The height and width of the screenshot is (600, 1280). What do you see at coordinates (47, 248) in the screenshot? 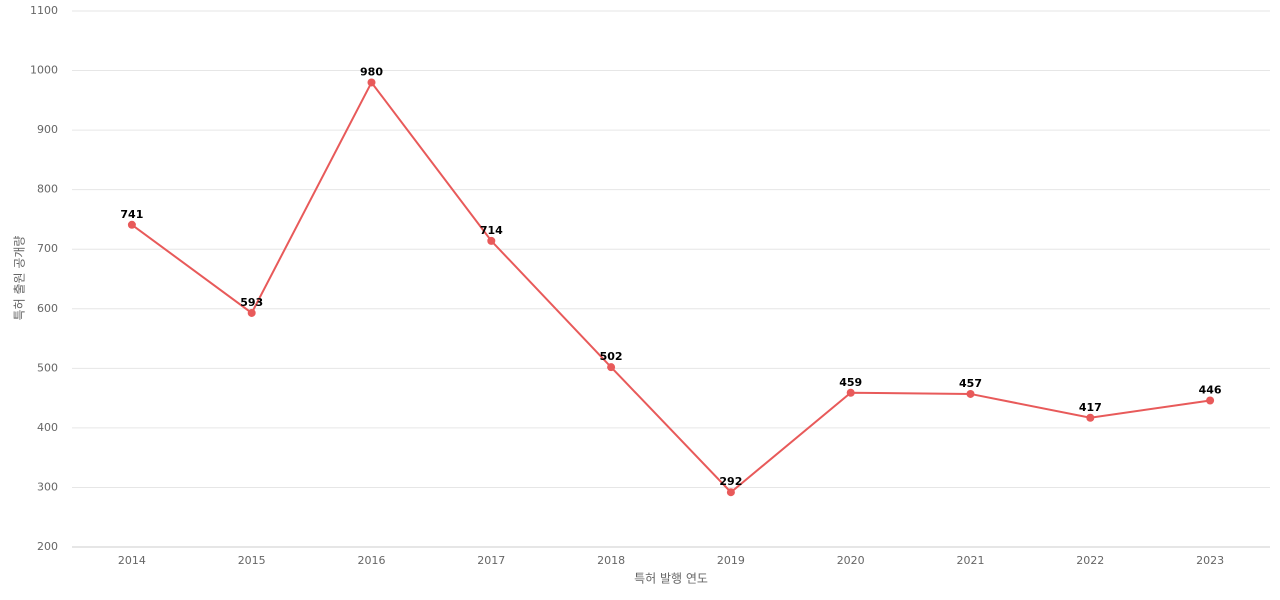
I see `y-tick-label: 700` at bounding box center [47, 248].